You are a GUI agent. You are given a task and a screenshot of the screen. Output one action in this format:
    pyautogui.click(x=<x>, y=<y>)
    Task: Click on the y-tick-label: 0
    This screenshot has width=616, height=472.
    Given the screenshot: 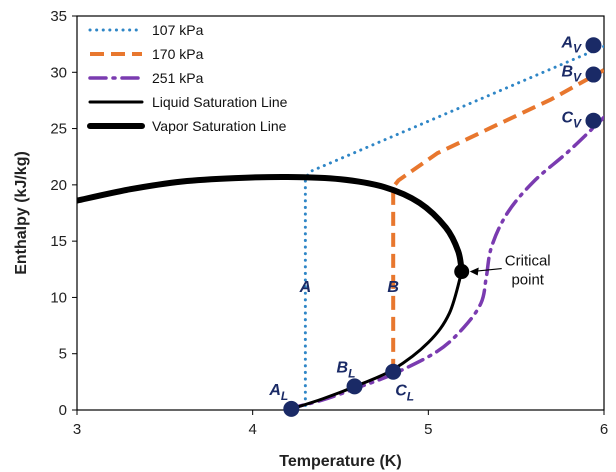 What is the action you would take?
    pyautogui.click(x=63, y=410)
    